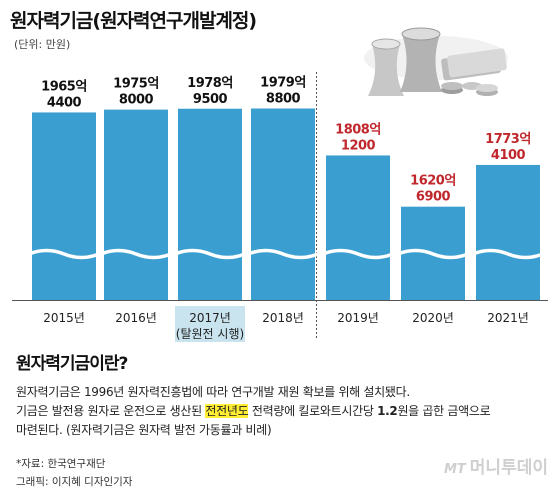 The width and height of the screenshot is (560, 494). What do you see at coordinates (210, 333) in the screenshot?
I see `x-sublabel-2: (탈원전 시행)` at bounding box center [210, 333].